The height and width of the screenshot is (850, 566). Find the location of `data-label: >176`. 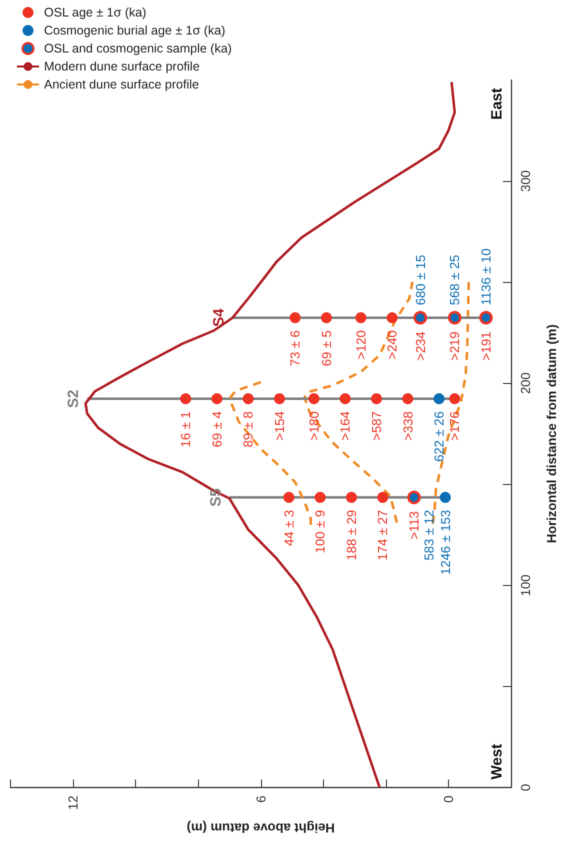

data-label: >176 is located at coordinates (454, 426).